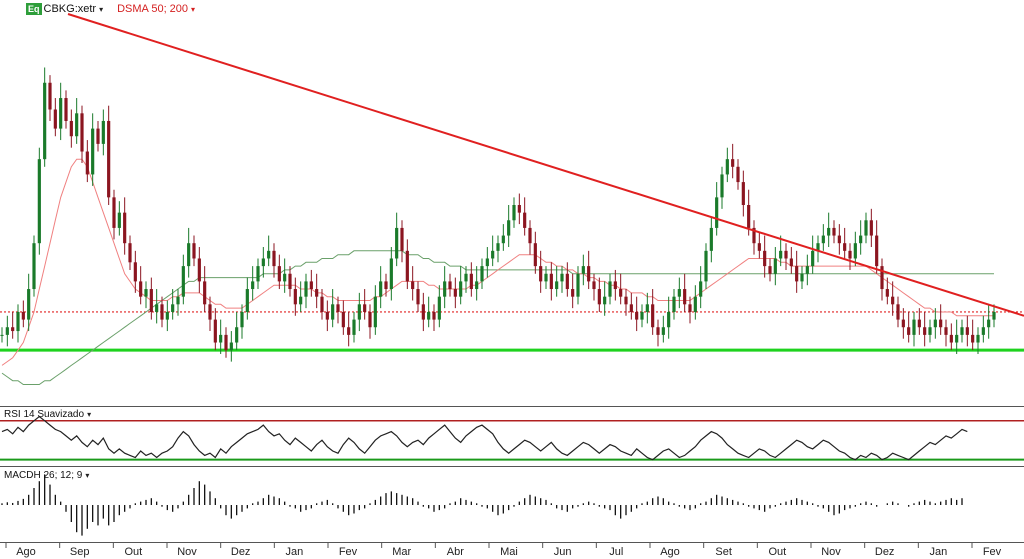 The height and width of the screenshot is (559, 1024). I want to click on x-tick-label: Fev, so click(992, 552).